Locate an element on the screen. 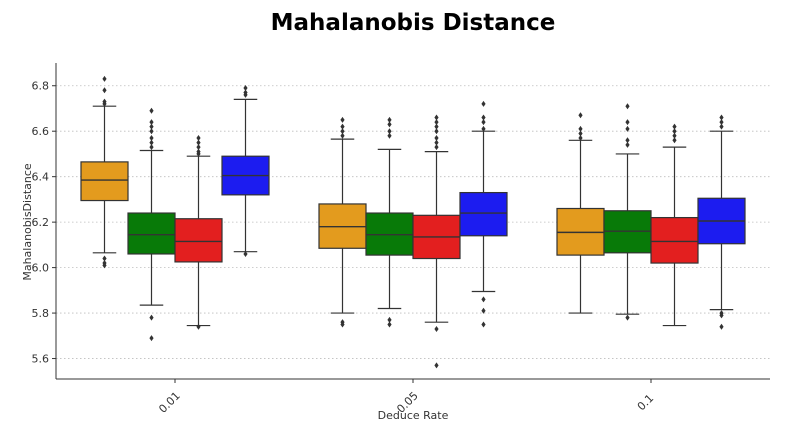 The height and width of the screenshot is (443, 794). y-ticks: 5.6 5.8 6.0 6.2 6.4 6.6 6.8 is located at coordinates (44, 223).